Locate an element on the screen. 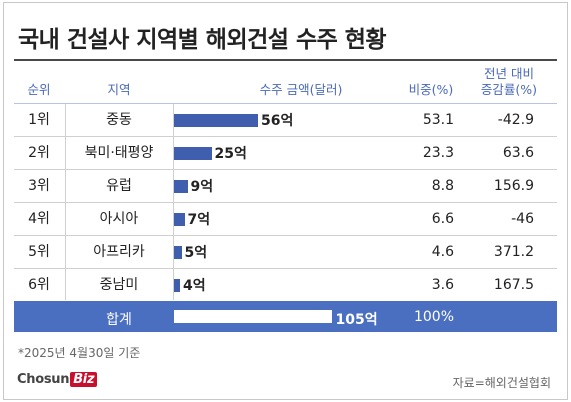 This screenshot has height=402, width=571. rank-cell: 4위 is located at coordinates (39, 219).